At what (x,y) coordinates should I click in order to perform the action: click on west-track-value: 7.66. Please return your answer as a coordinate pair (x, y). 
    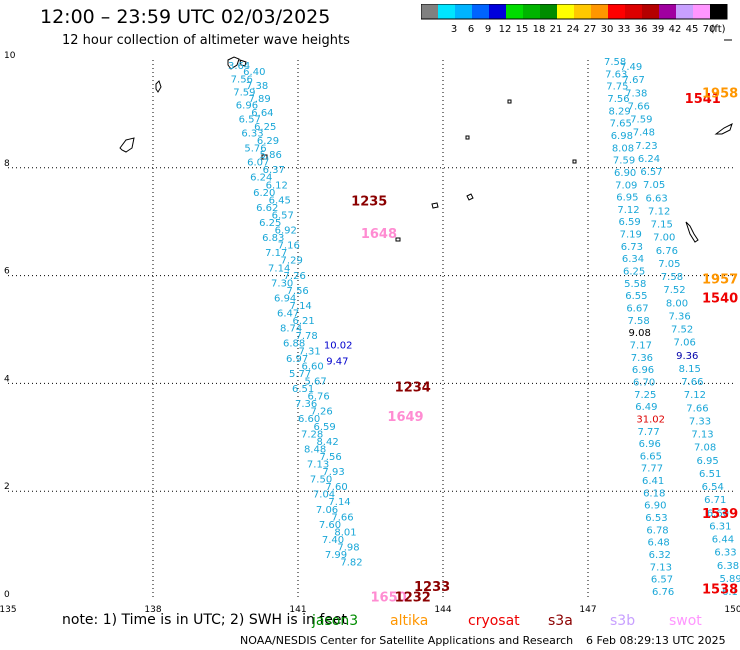
    Looking at the image, I should click on (342, 517).